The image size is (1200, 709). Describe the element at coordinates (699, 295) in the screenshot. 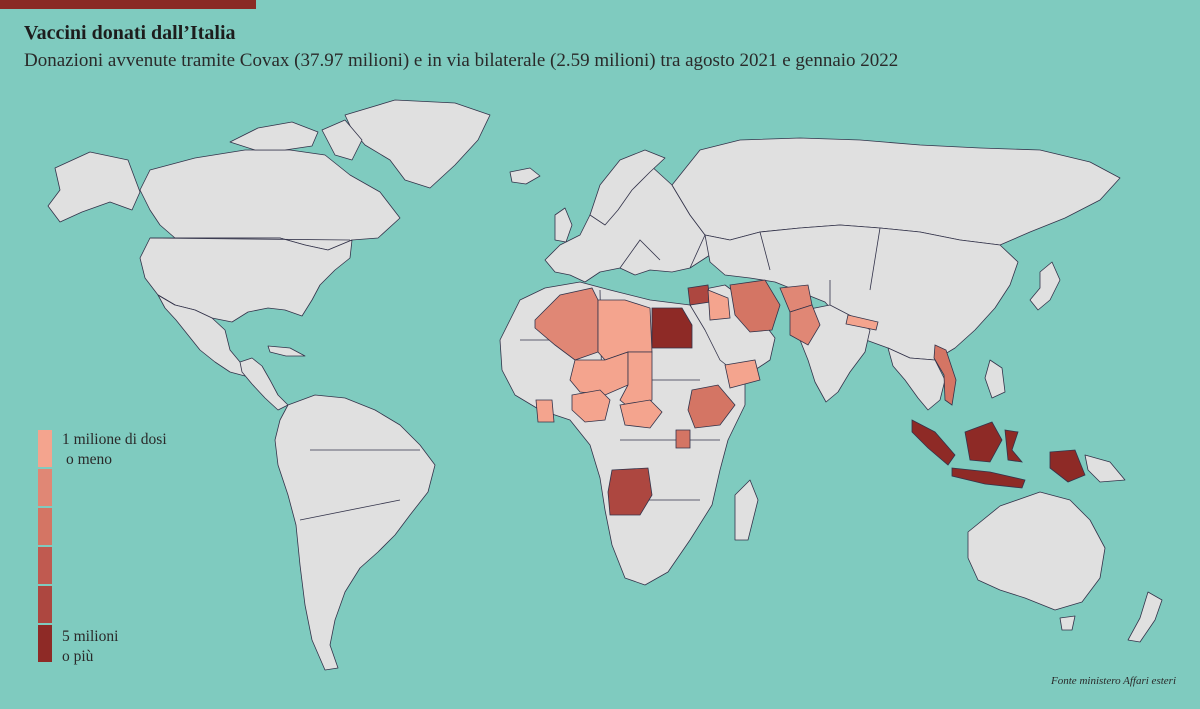

I see `country-syria` at that location.